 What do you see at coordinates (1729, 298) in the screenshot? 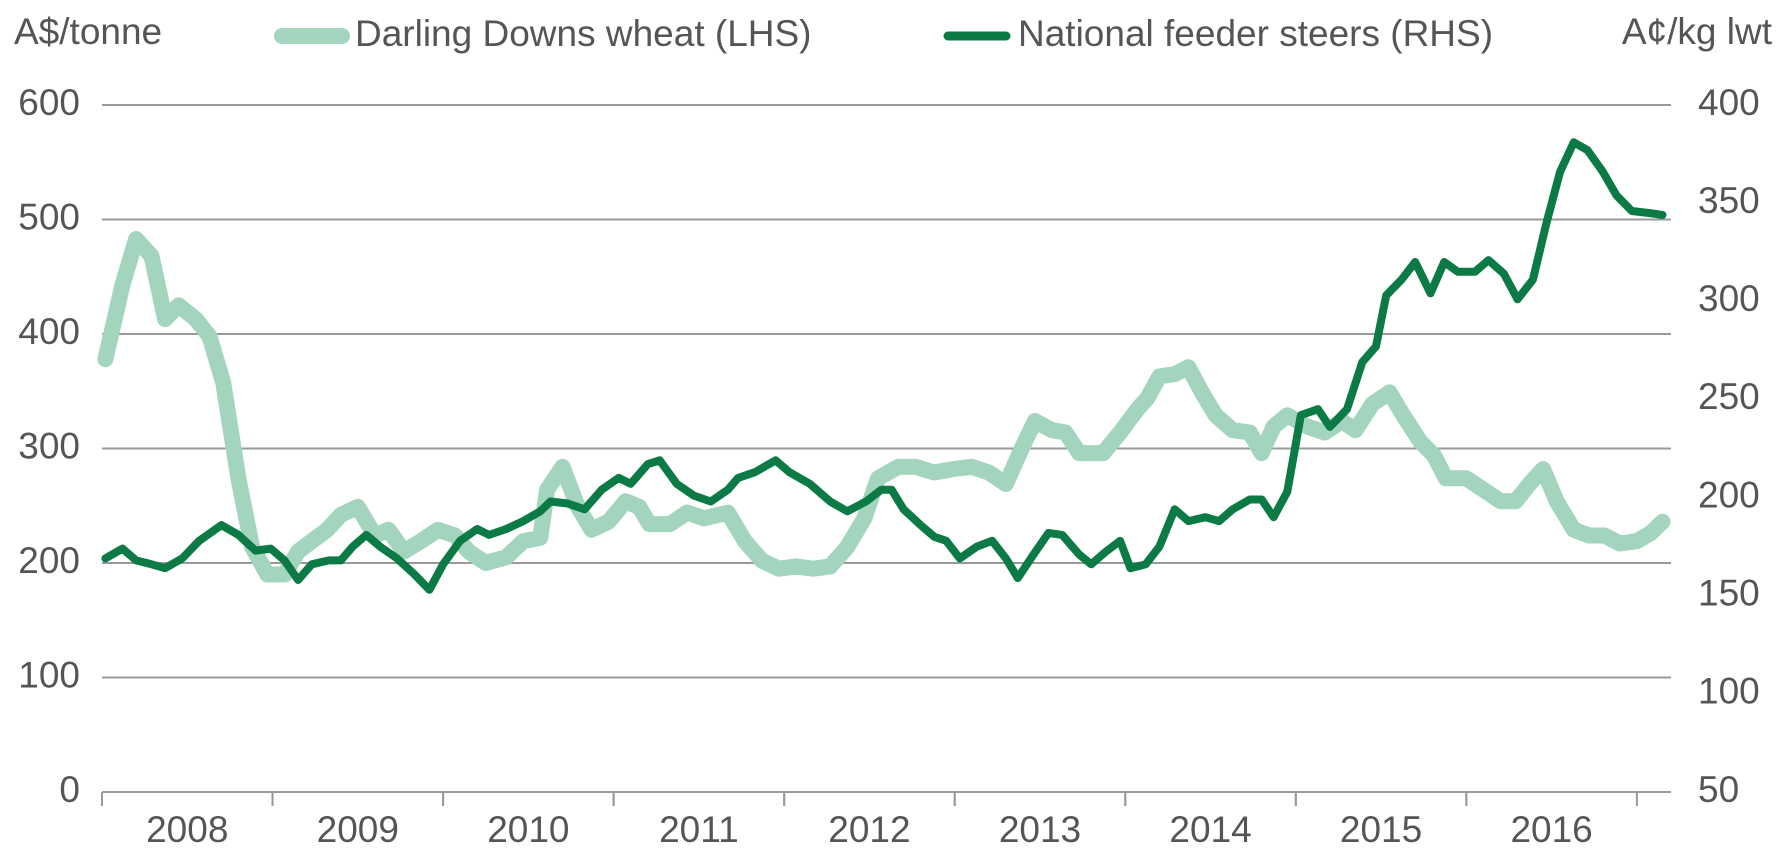
I see `y2-tick-label: 300` at bounding box center [1729, 298].